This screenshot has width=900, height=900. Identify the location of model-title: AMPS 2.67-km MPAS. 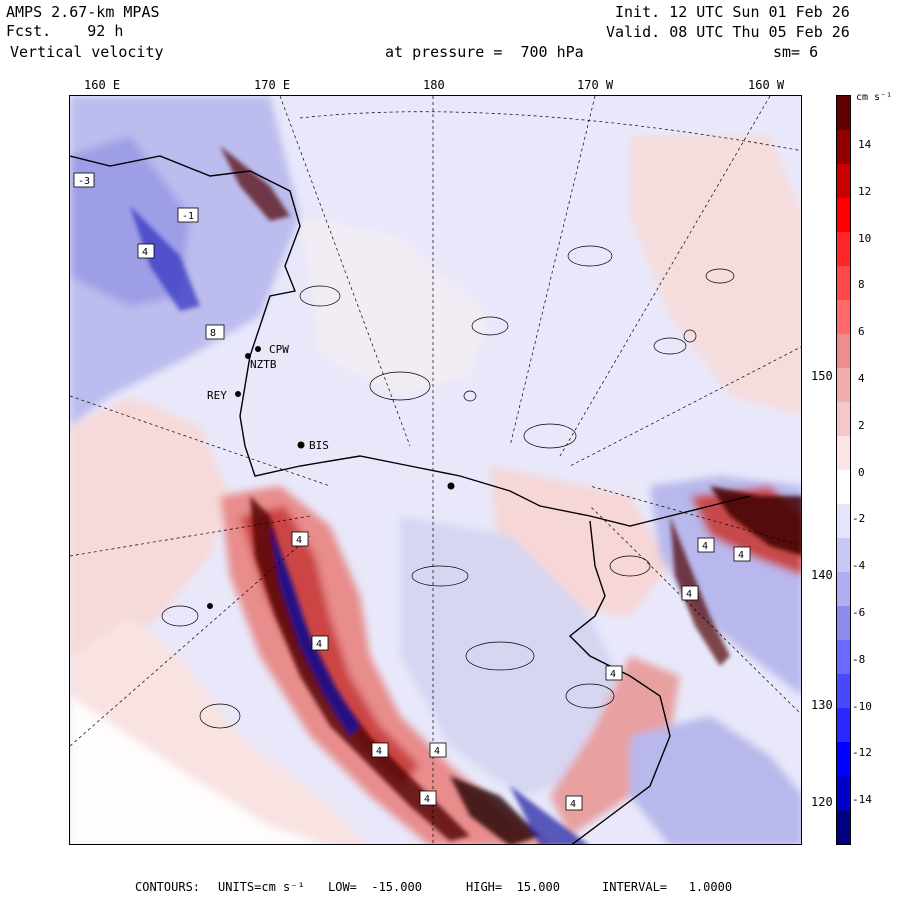
(83, 12).